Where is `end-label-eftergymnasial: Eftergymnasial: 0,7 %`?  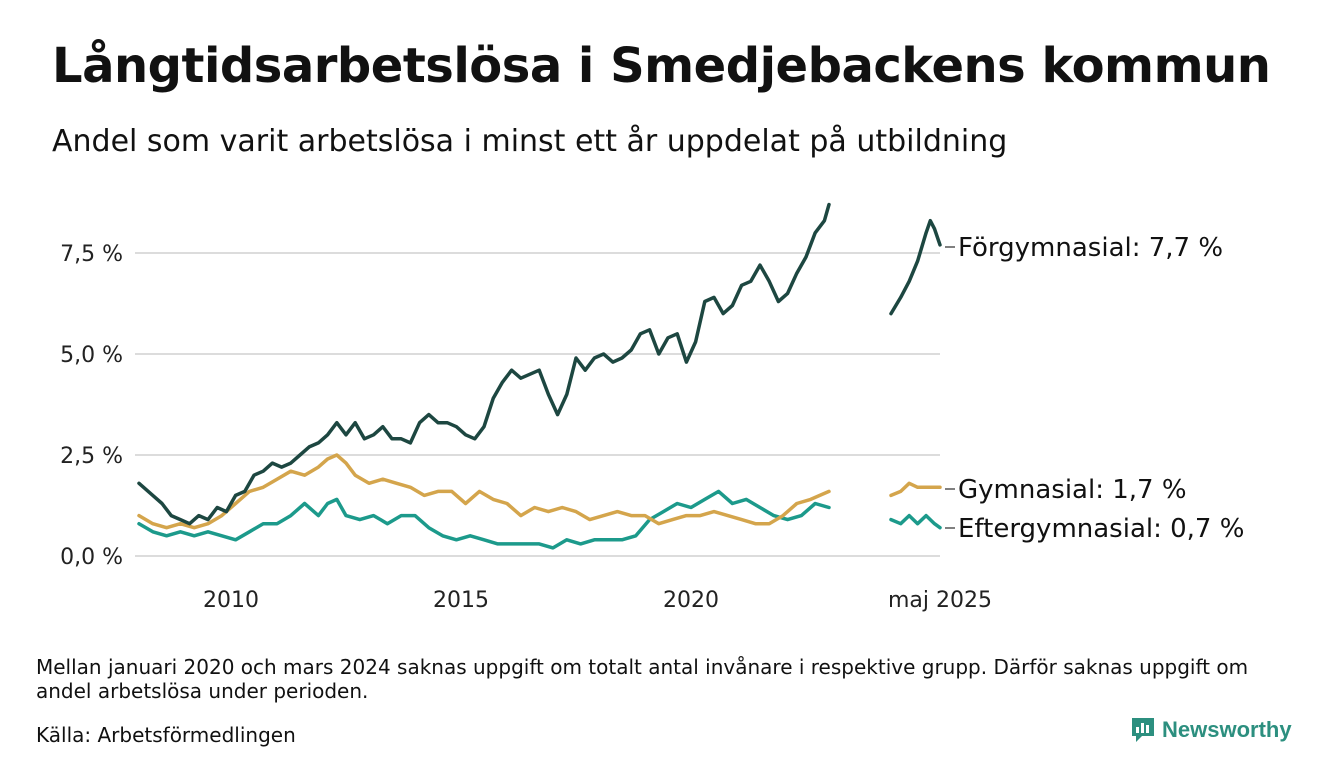 end-label-eftergymnasial: Eftergymnasial: 0,7 % is located at coordinates (1101, 529).